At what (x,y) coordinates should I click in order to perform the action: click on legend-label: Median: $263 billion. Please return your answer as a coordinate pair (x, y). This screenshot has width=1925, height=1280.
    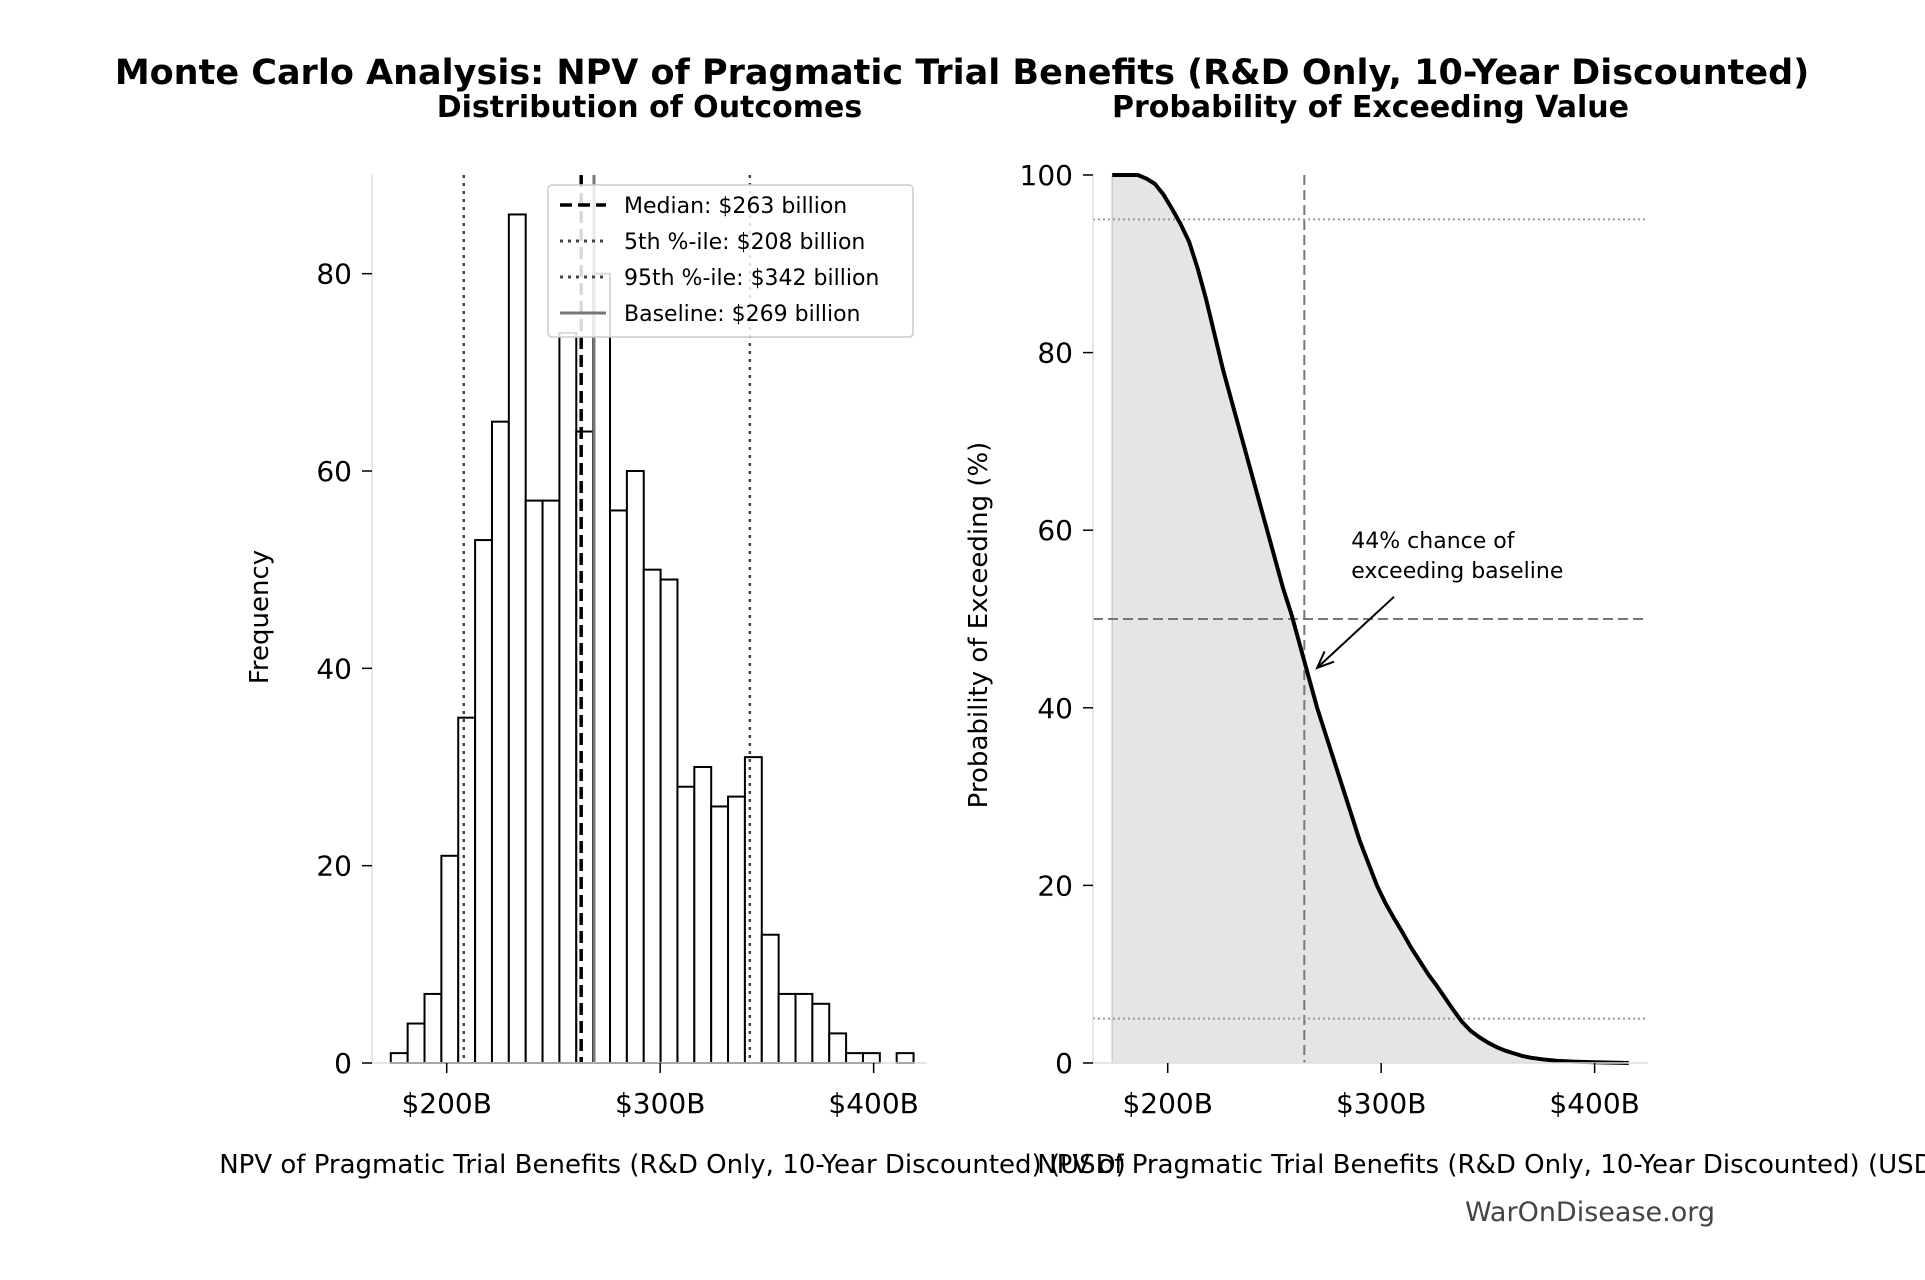
    Looking at the image, I should click on (735, 206).